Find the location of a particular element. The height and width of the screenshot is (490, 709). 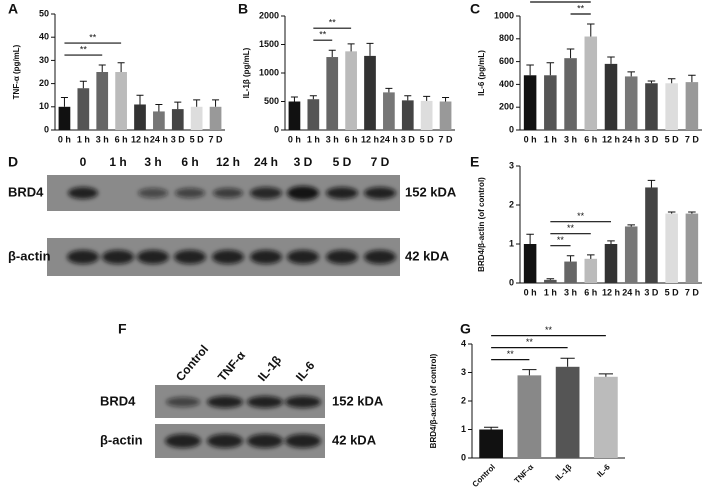

row-label: β-actin is located at coordinates (29, 255).